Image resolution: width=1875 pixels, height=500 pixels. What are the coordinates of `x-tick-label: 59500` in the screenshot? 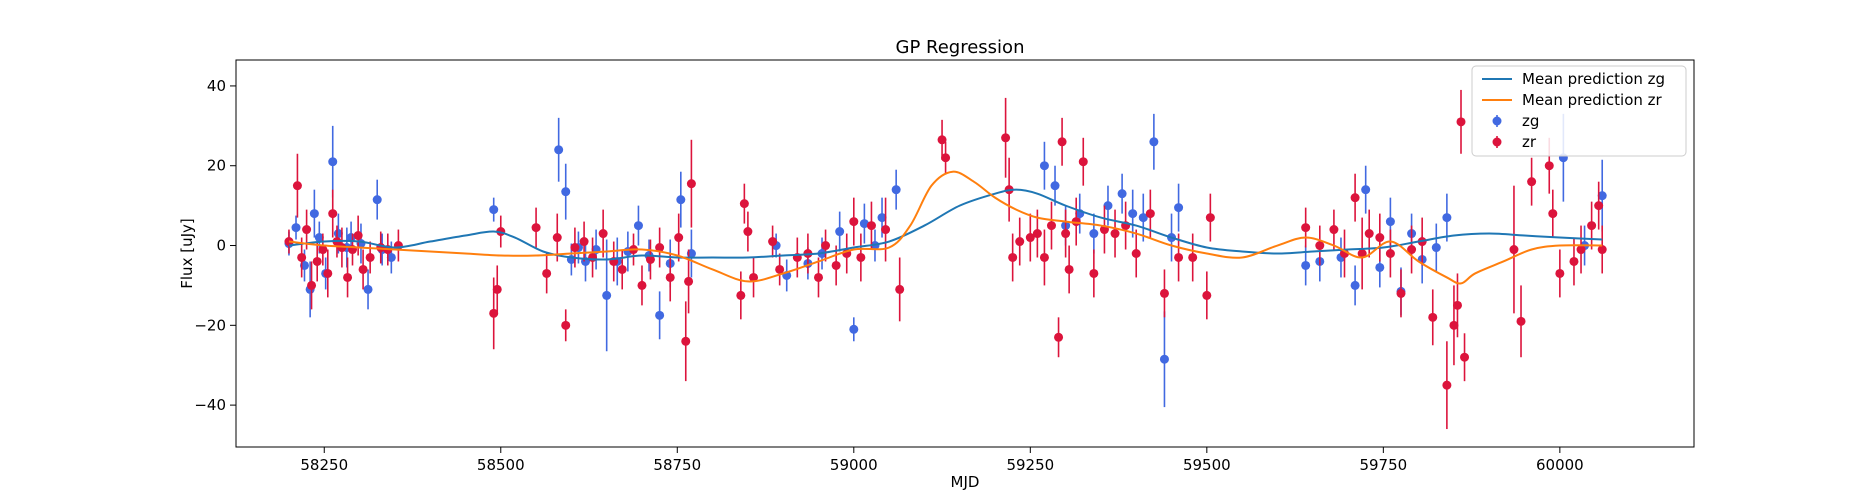 It's located at (1207, 465).